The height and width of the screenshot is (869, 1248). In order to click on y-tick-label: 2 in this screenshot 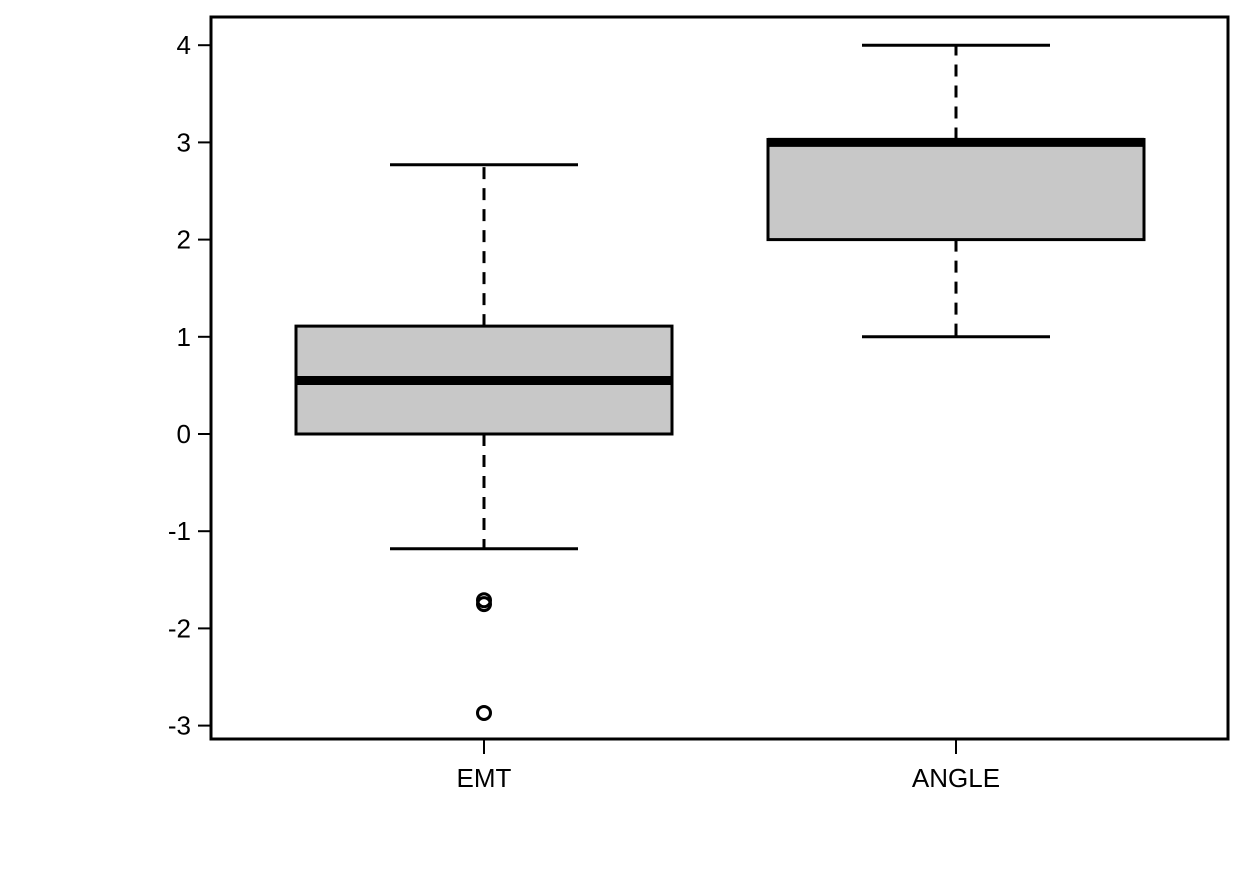, I will do `click(184, 240)`.